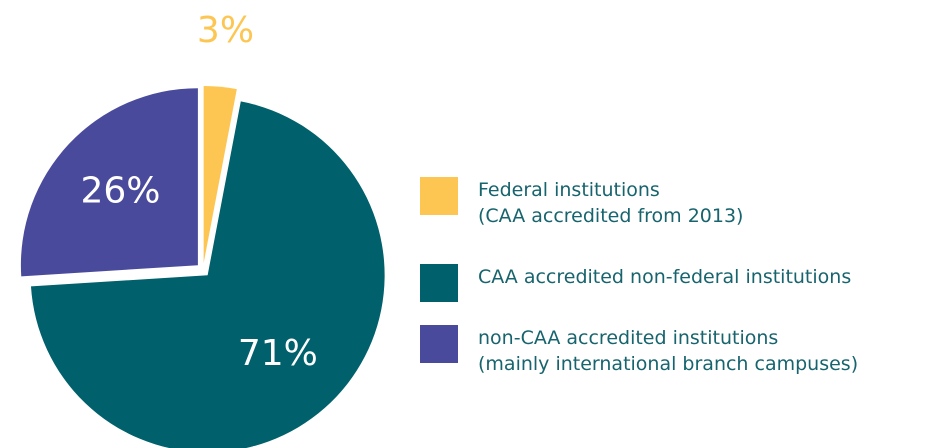 This screenshot has width=930, height=448. I want to click on data-label: 3%, so click(225, 30).